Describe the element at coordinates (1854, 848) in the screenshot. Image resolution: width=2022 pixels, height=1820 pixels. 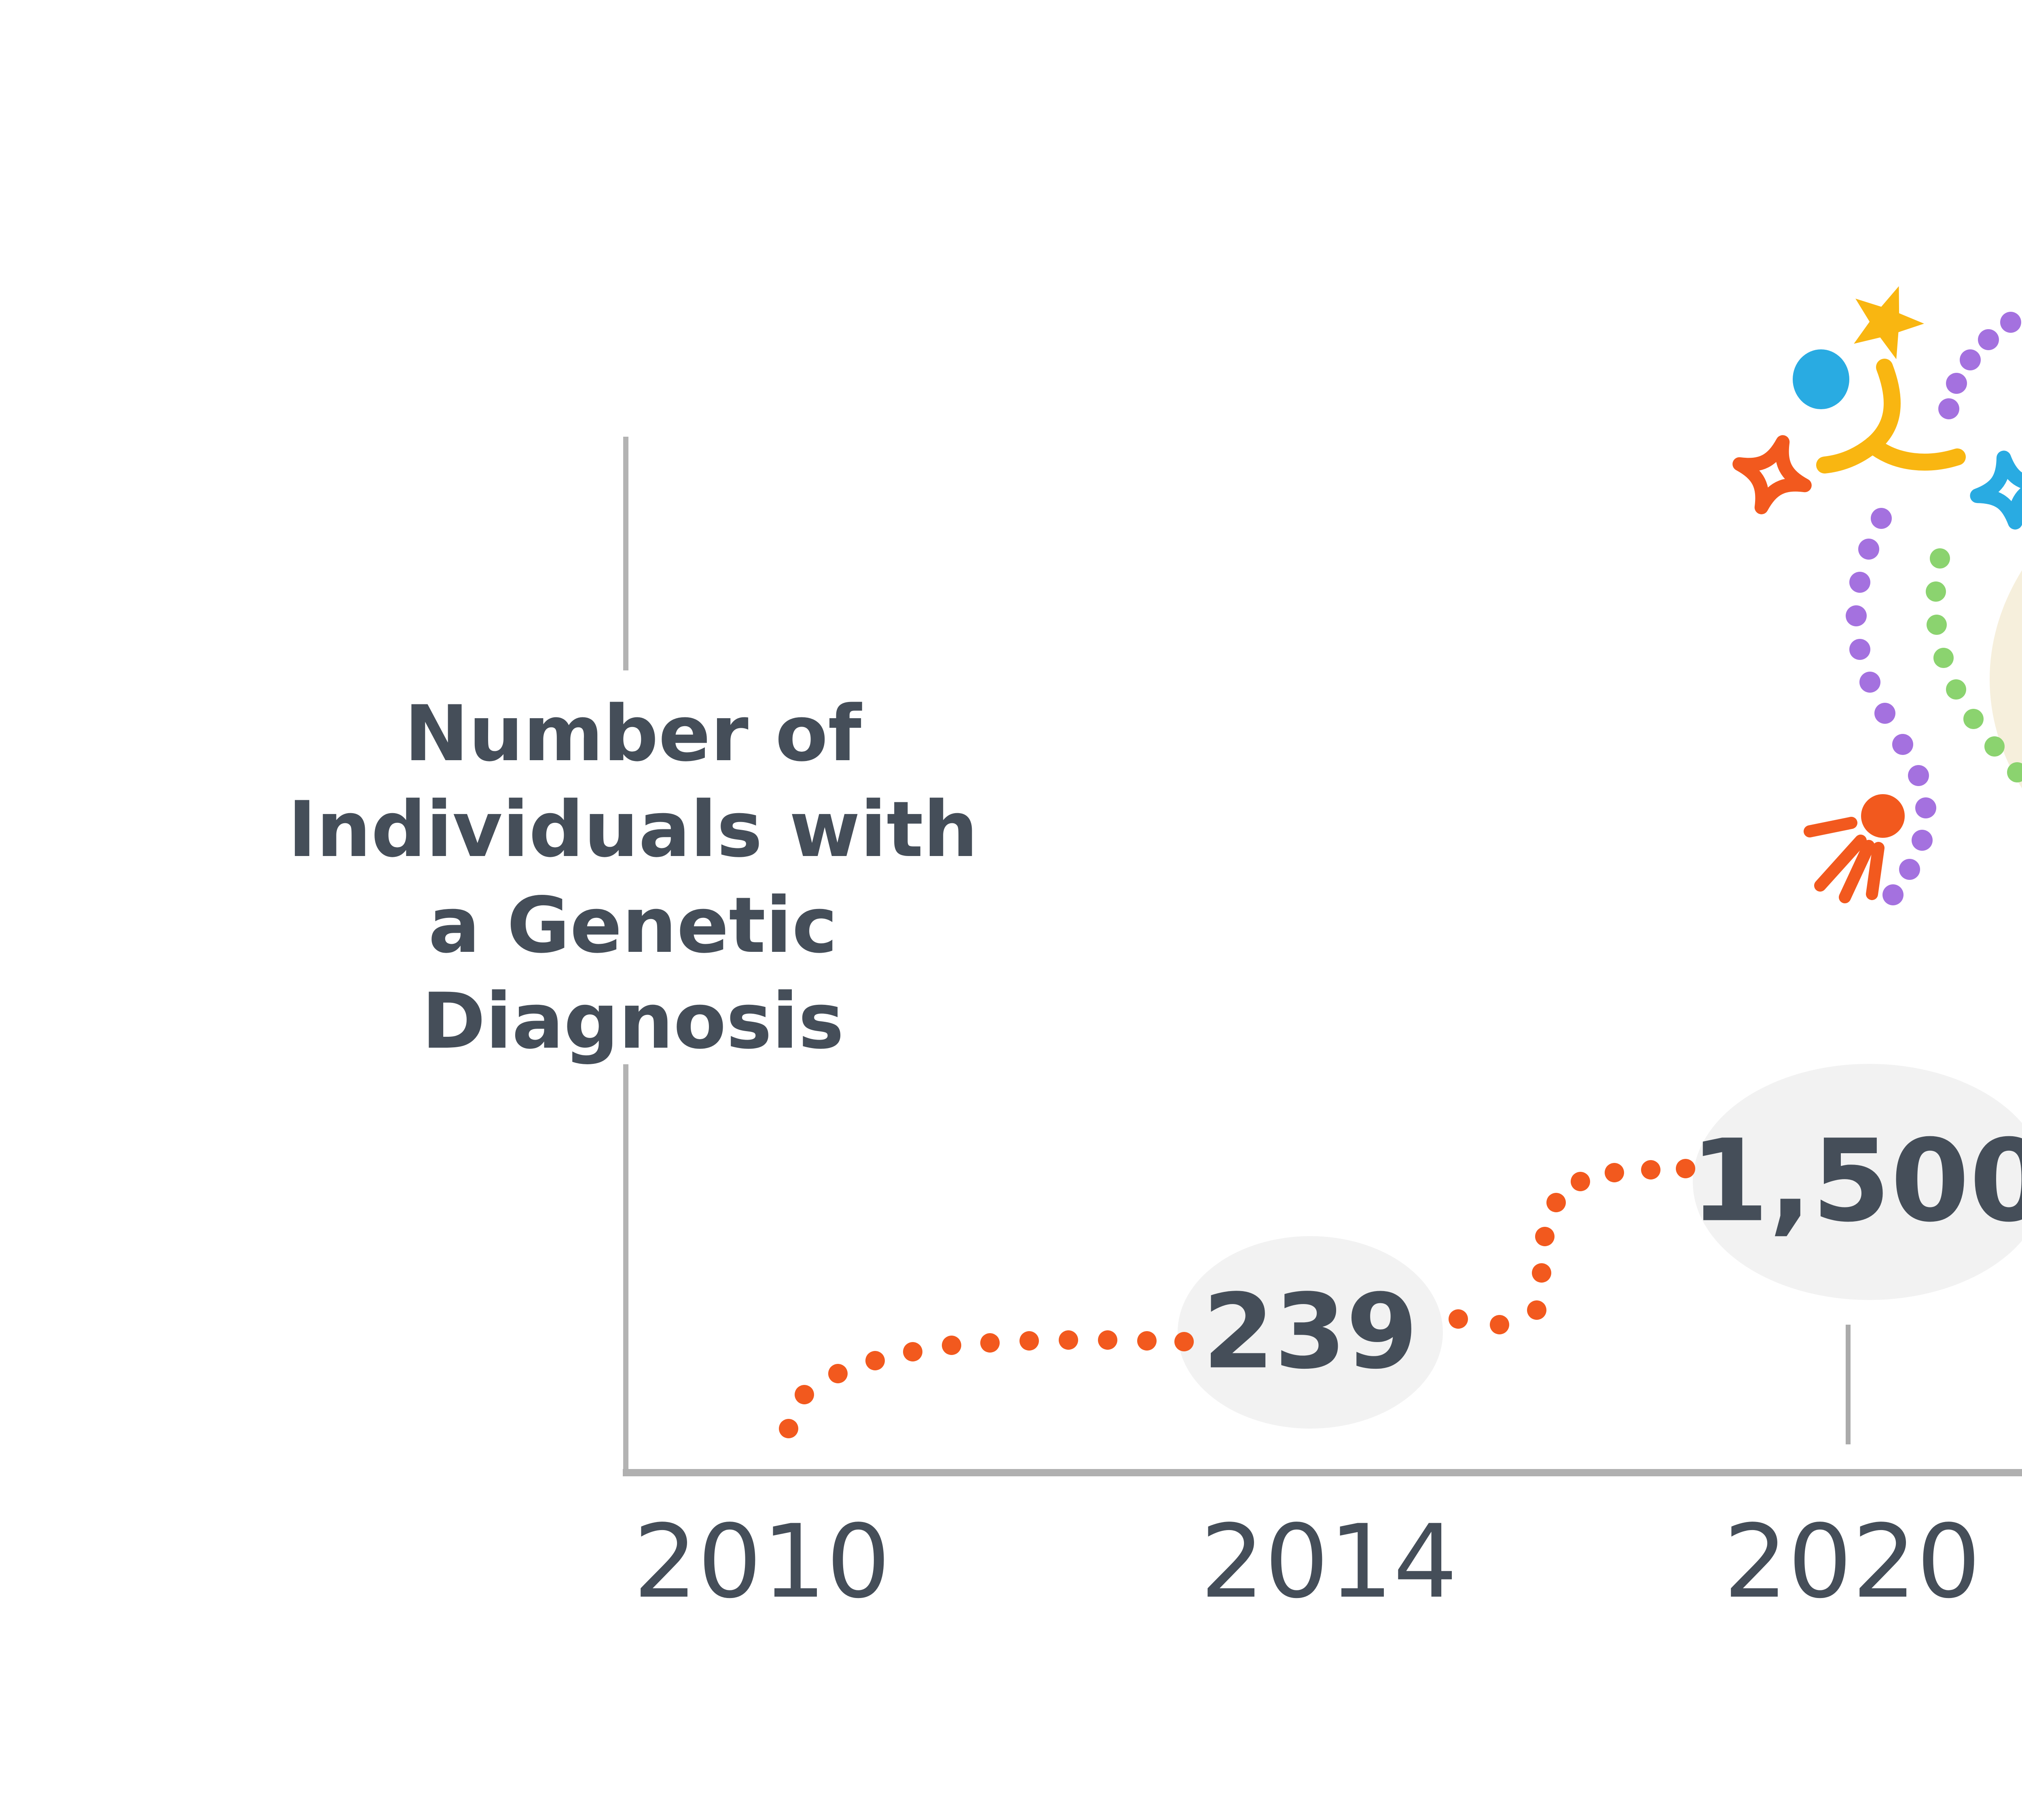
I see `sunburst-icon` at that location.